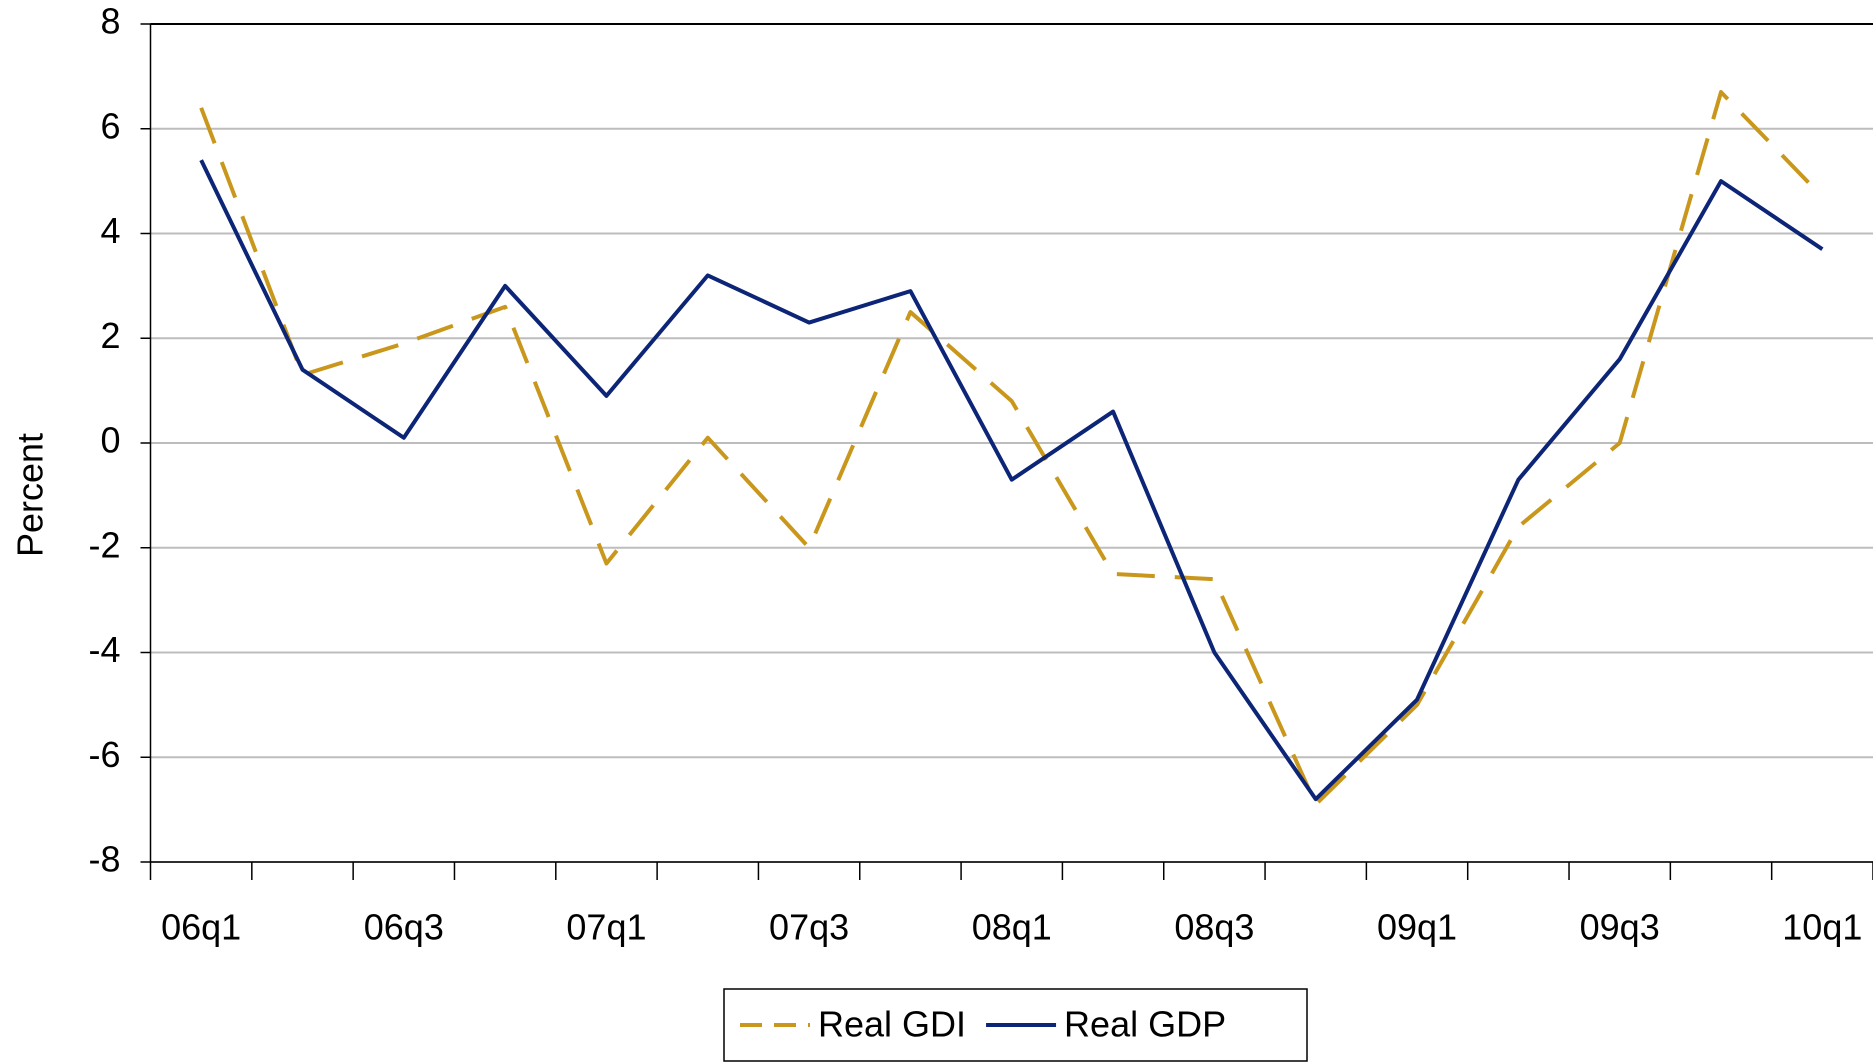 The width and height of the screenshot is (1873, 1063). What do you see at coordinates (104, 754) in the screenshot?
I see `y-tick-label: -6` at bounding box center [104, 754].